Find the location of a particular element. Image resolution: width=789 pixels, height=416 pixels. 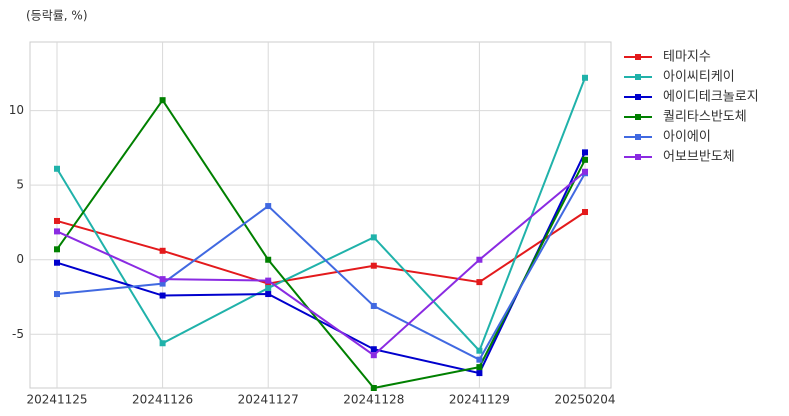

chart-title: (등락률, %) is located at coordinates (57, 16).